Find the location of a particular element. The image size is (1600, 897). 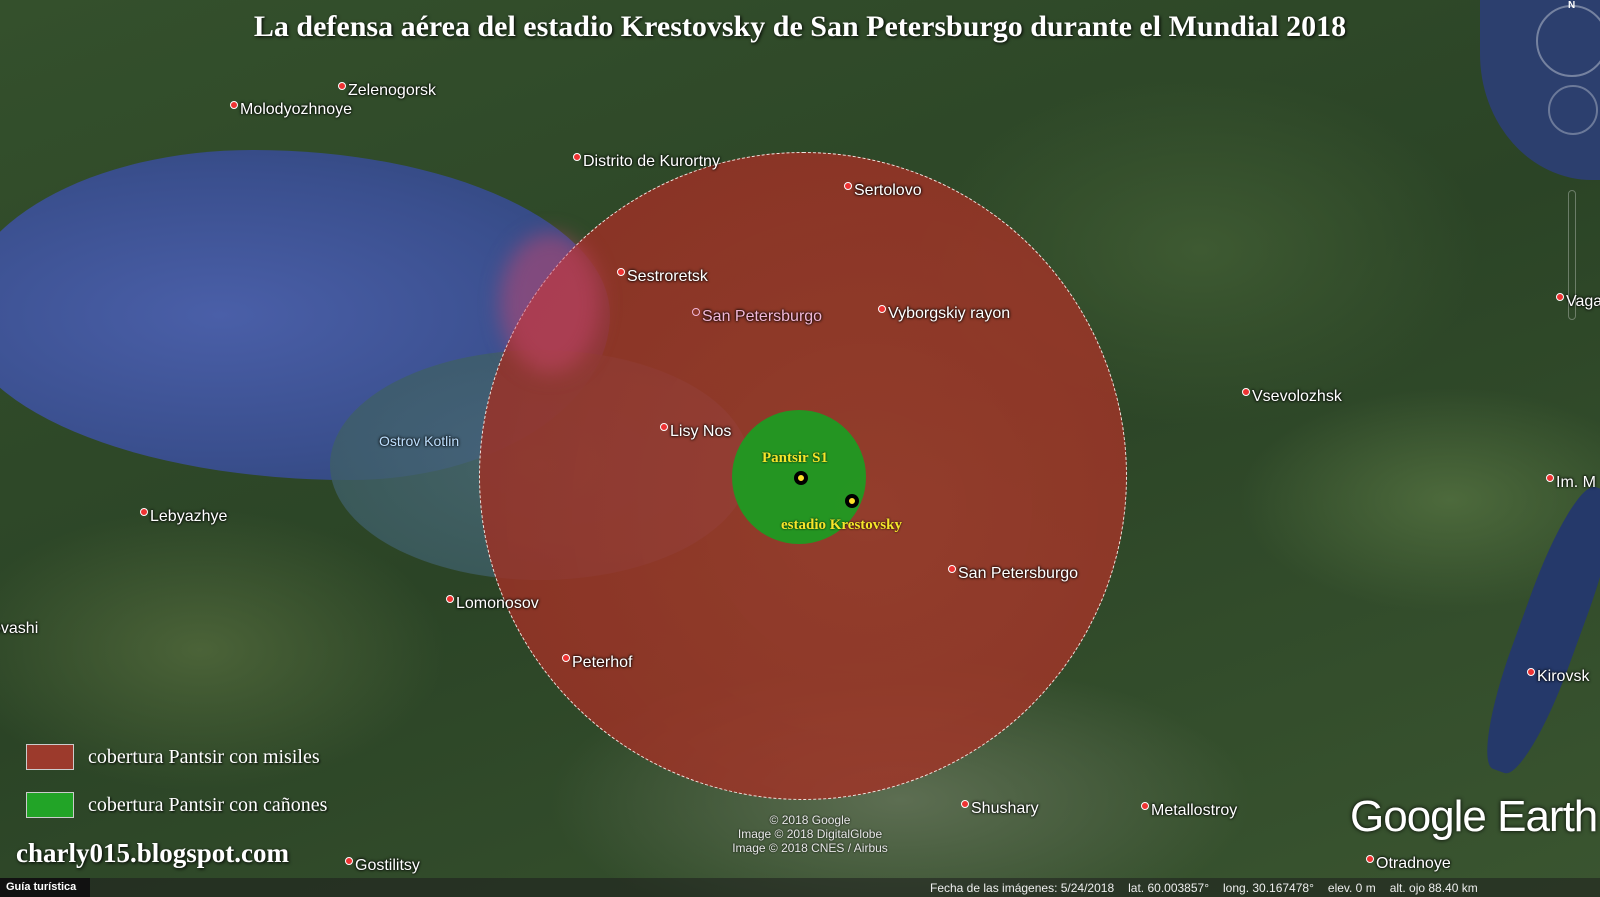

credit-line: Image © 2018 DigitalGlobe is located at coordinates (810, 834).